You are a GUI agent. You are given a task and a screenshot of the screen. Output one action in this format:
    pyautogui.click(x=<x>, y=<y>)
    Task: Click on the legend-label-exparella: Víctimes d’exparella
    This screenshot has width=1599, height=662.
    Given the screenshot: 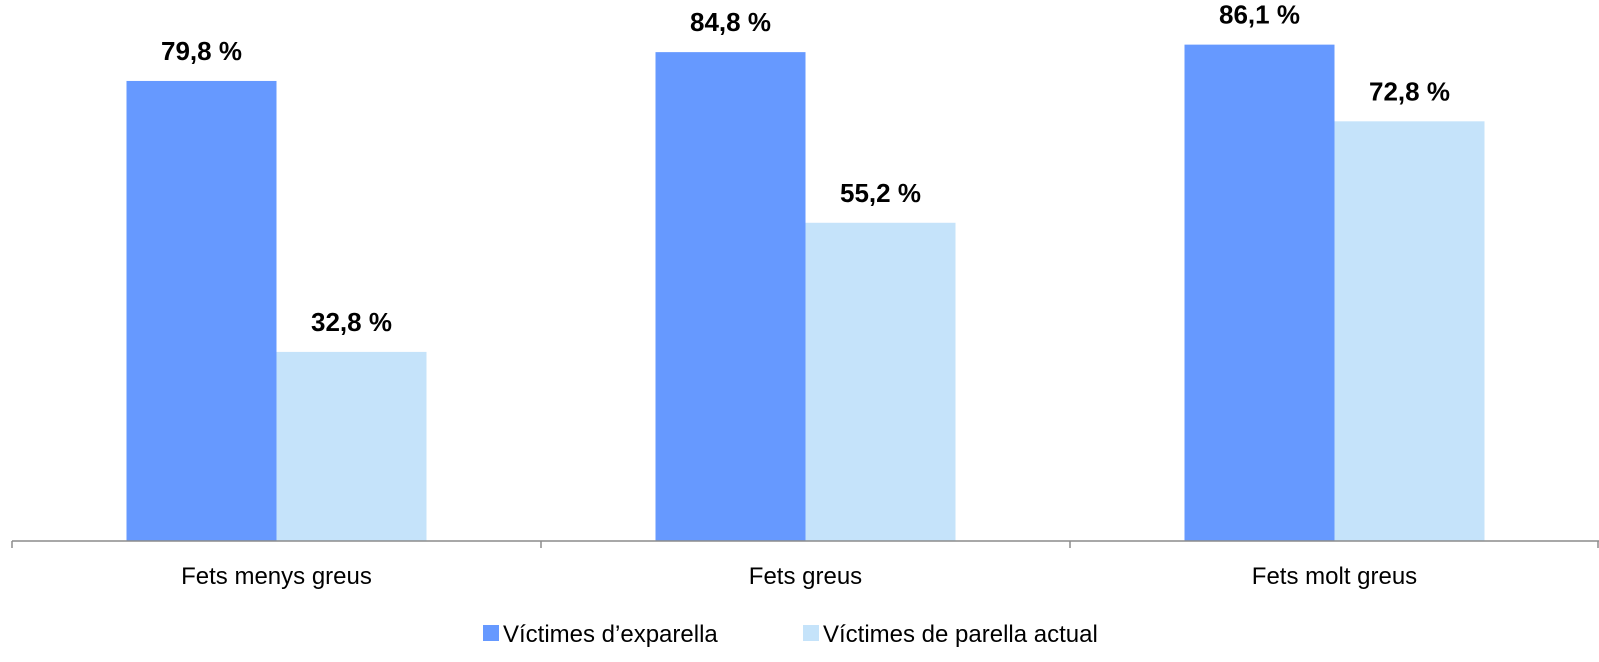 What is the action you would take?
    pyautogui.click(x=610, y=634)
    